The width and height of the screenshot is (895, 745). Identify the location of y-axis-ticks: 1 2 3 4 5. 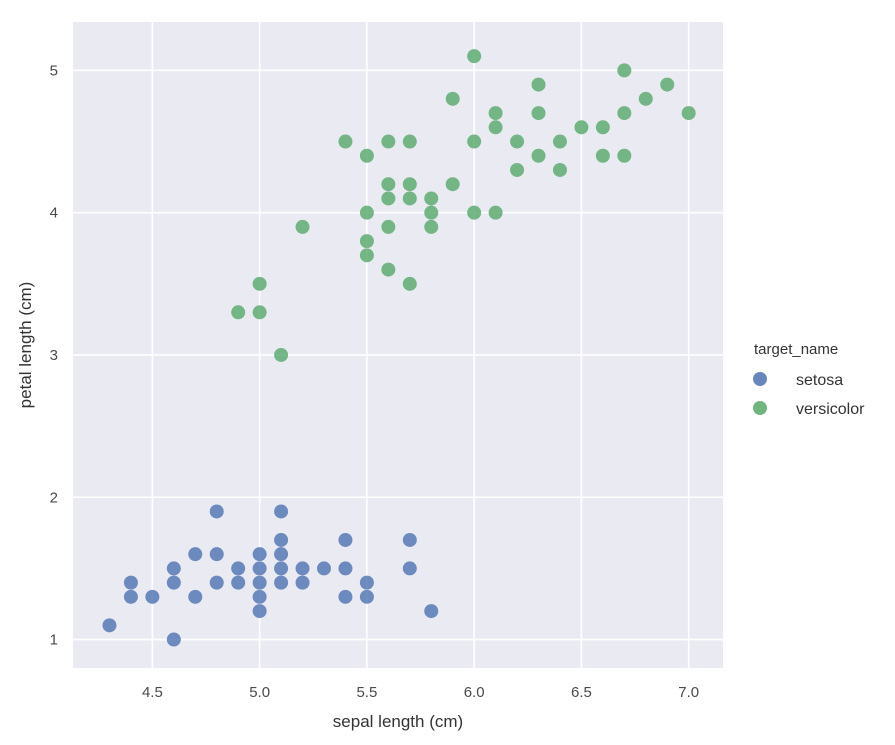
(54, 355).